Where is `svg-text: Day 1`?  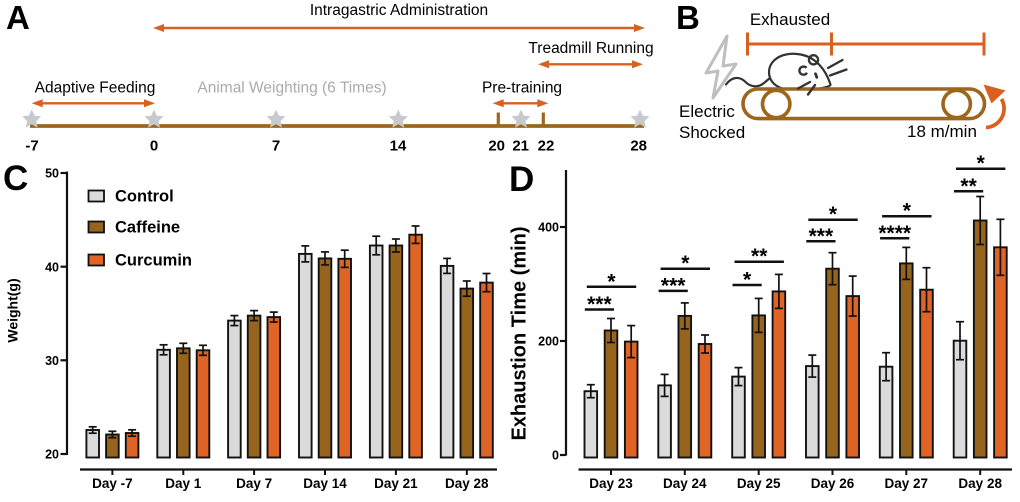 svg-text: Day 1 is located at coordinates (183, 483).